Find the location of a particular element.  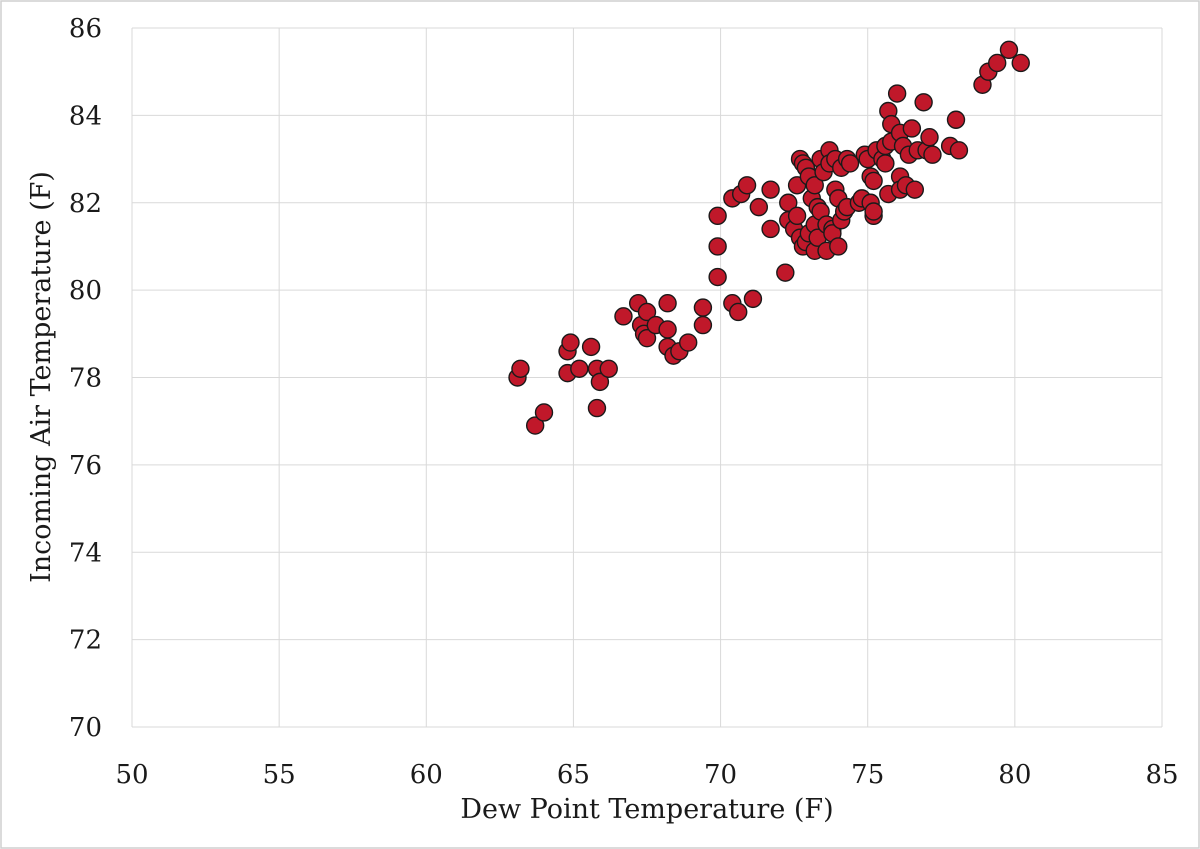

y-tick-label: 76 is located at coordinates (85, 466).